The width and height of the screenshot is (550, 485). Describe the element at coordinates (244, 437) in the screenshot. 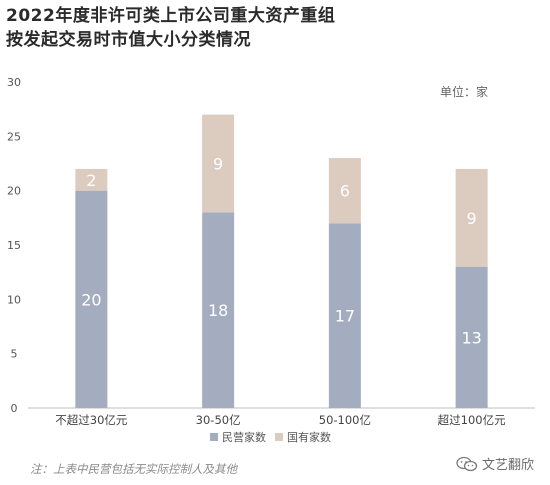

I see `legend-label: 民营家数` at that location.